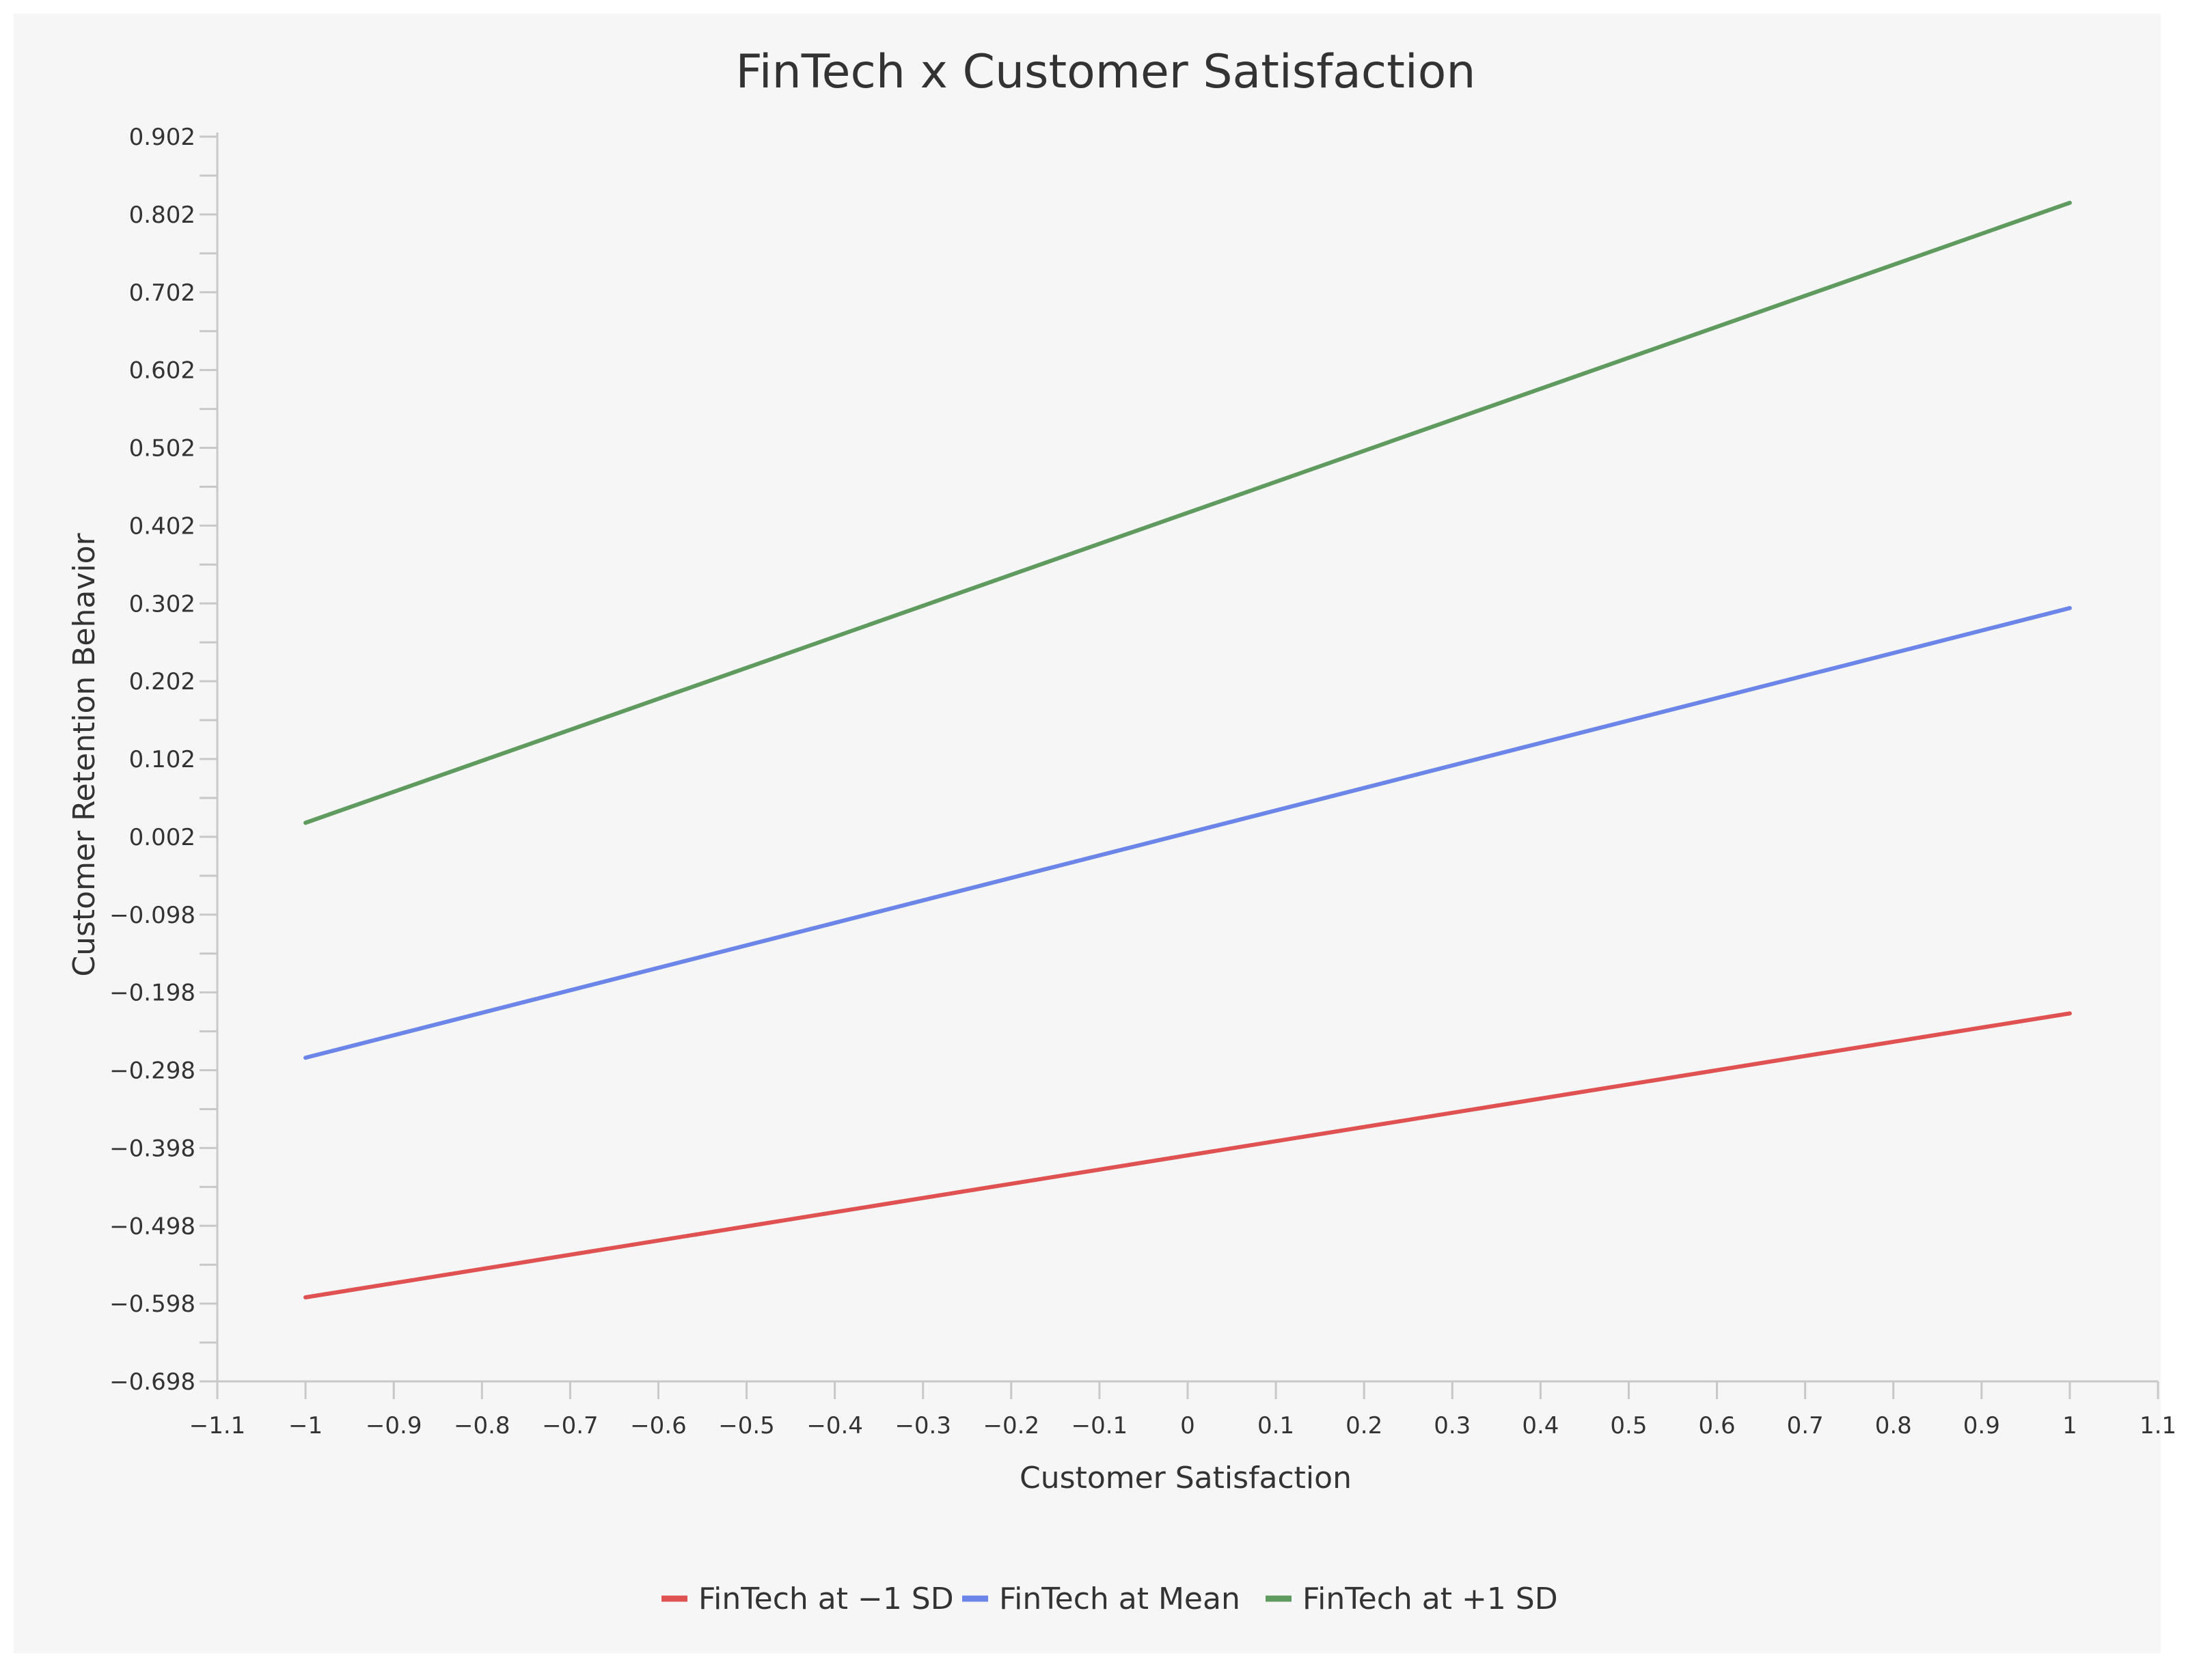  I want to click on legend-item-1: FinTech at −1 SD, so click(807, 1599).